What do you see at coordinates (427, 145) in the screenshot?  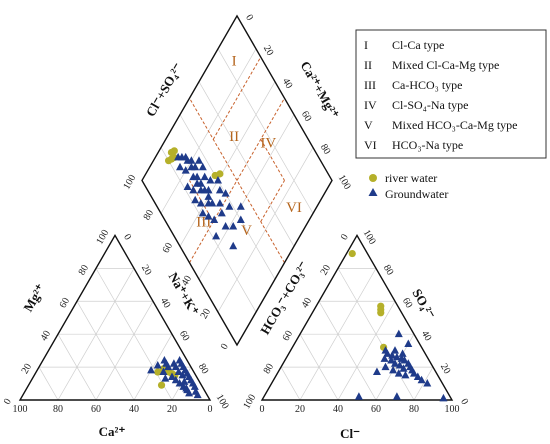 I see `region-legend-text: HCO₃-Na type` at bounding box center [427, 145].